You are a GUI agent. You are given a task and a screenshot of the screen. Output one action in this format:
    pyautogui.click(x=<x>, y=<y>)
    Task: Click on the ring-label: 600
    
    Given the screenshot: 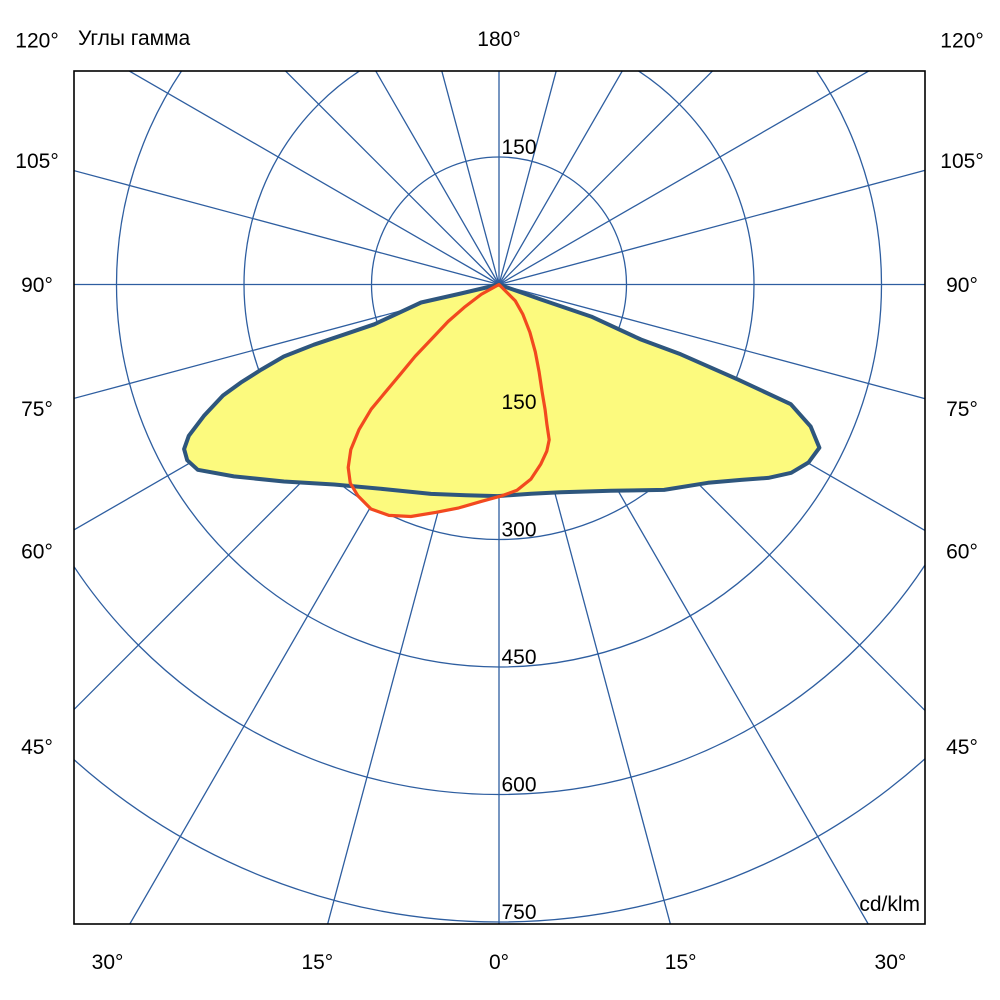 What is the action you would take?
    pyautogui.click(x=519, y=785)
    